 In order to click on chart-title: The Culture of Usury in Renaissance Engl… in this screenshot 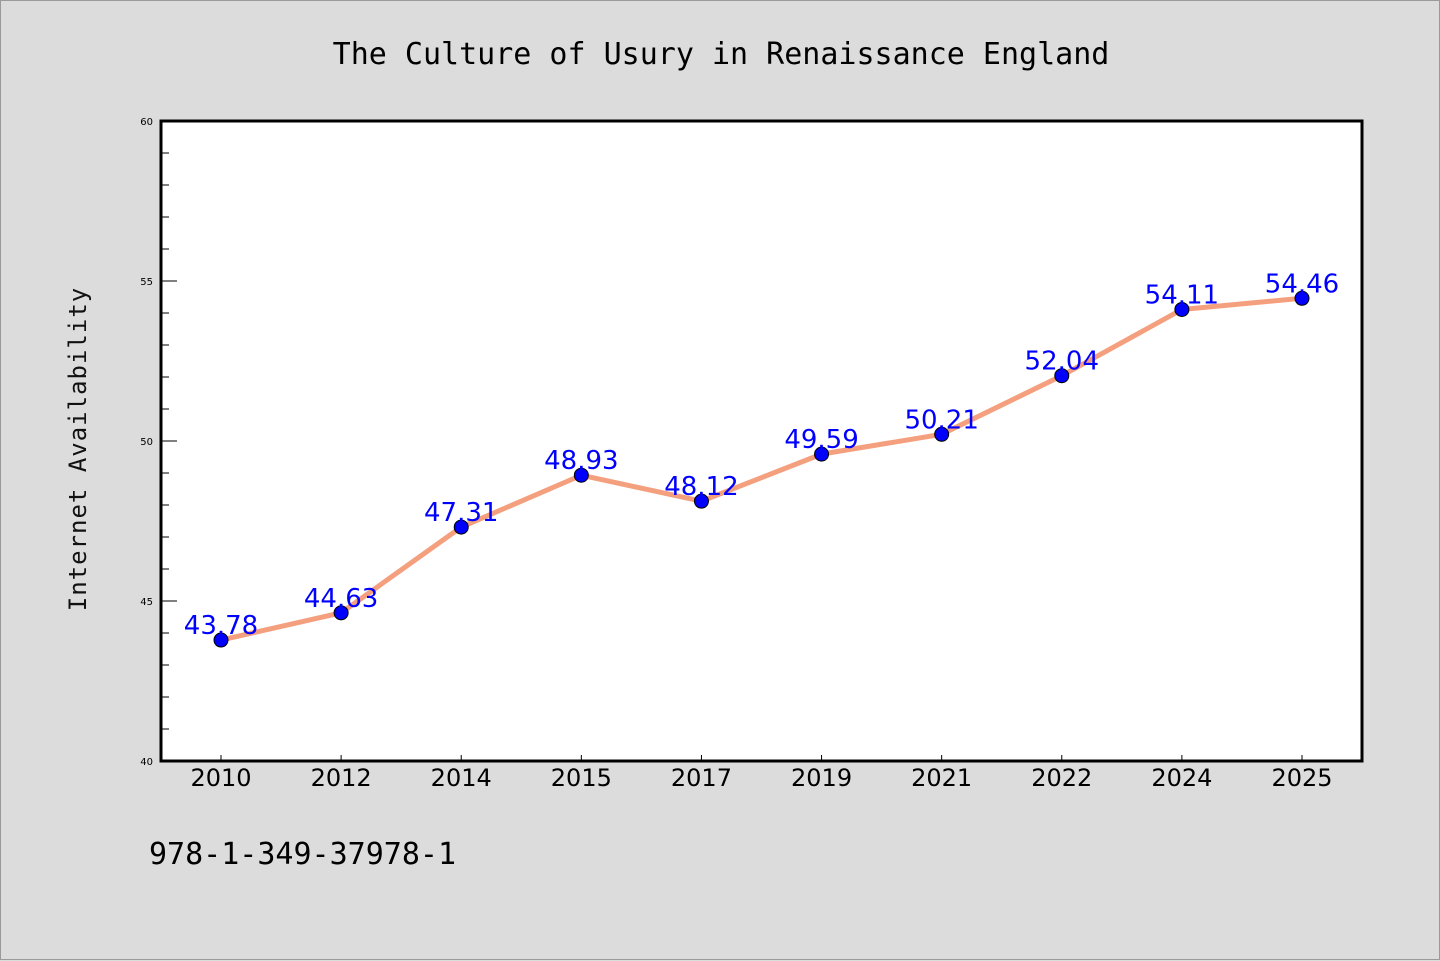, I will do `click(721, 54)`.